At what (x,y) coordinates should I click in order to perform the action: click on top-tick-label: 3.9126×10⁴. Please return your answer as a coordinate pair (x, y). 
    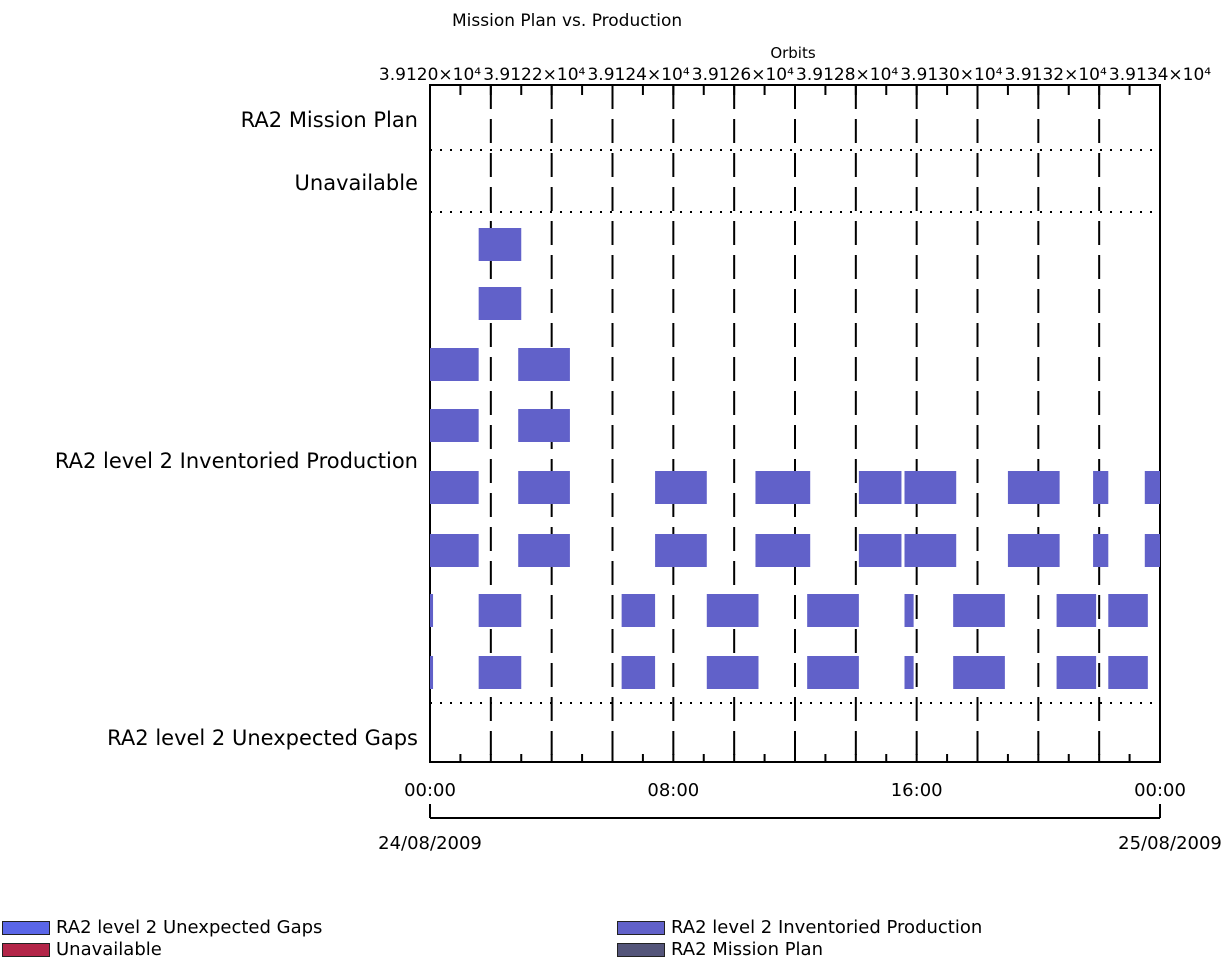
    Looking at the image, I should click on (743, 75).